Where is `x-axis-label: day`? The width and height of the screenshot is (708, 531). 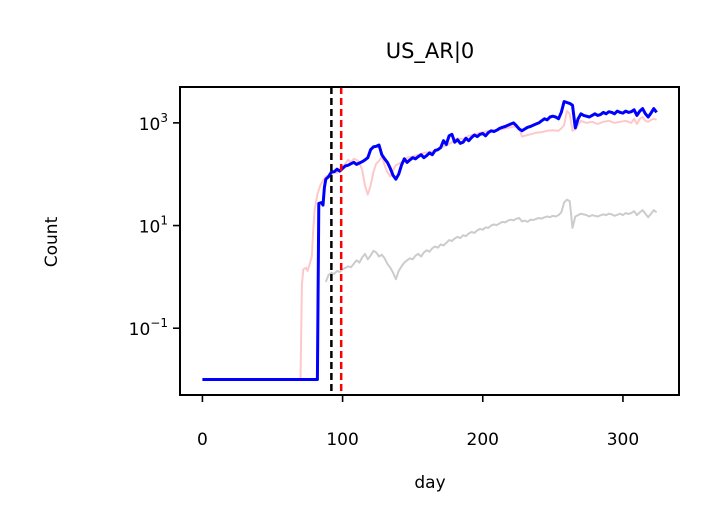 x-axis-label: day is located at coordinates (429, 483).